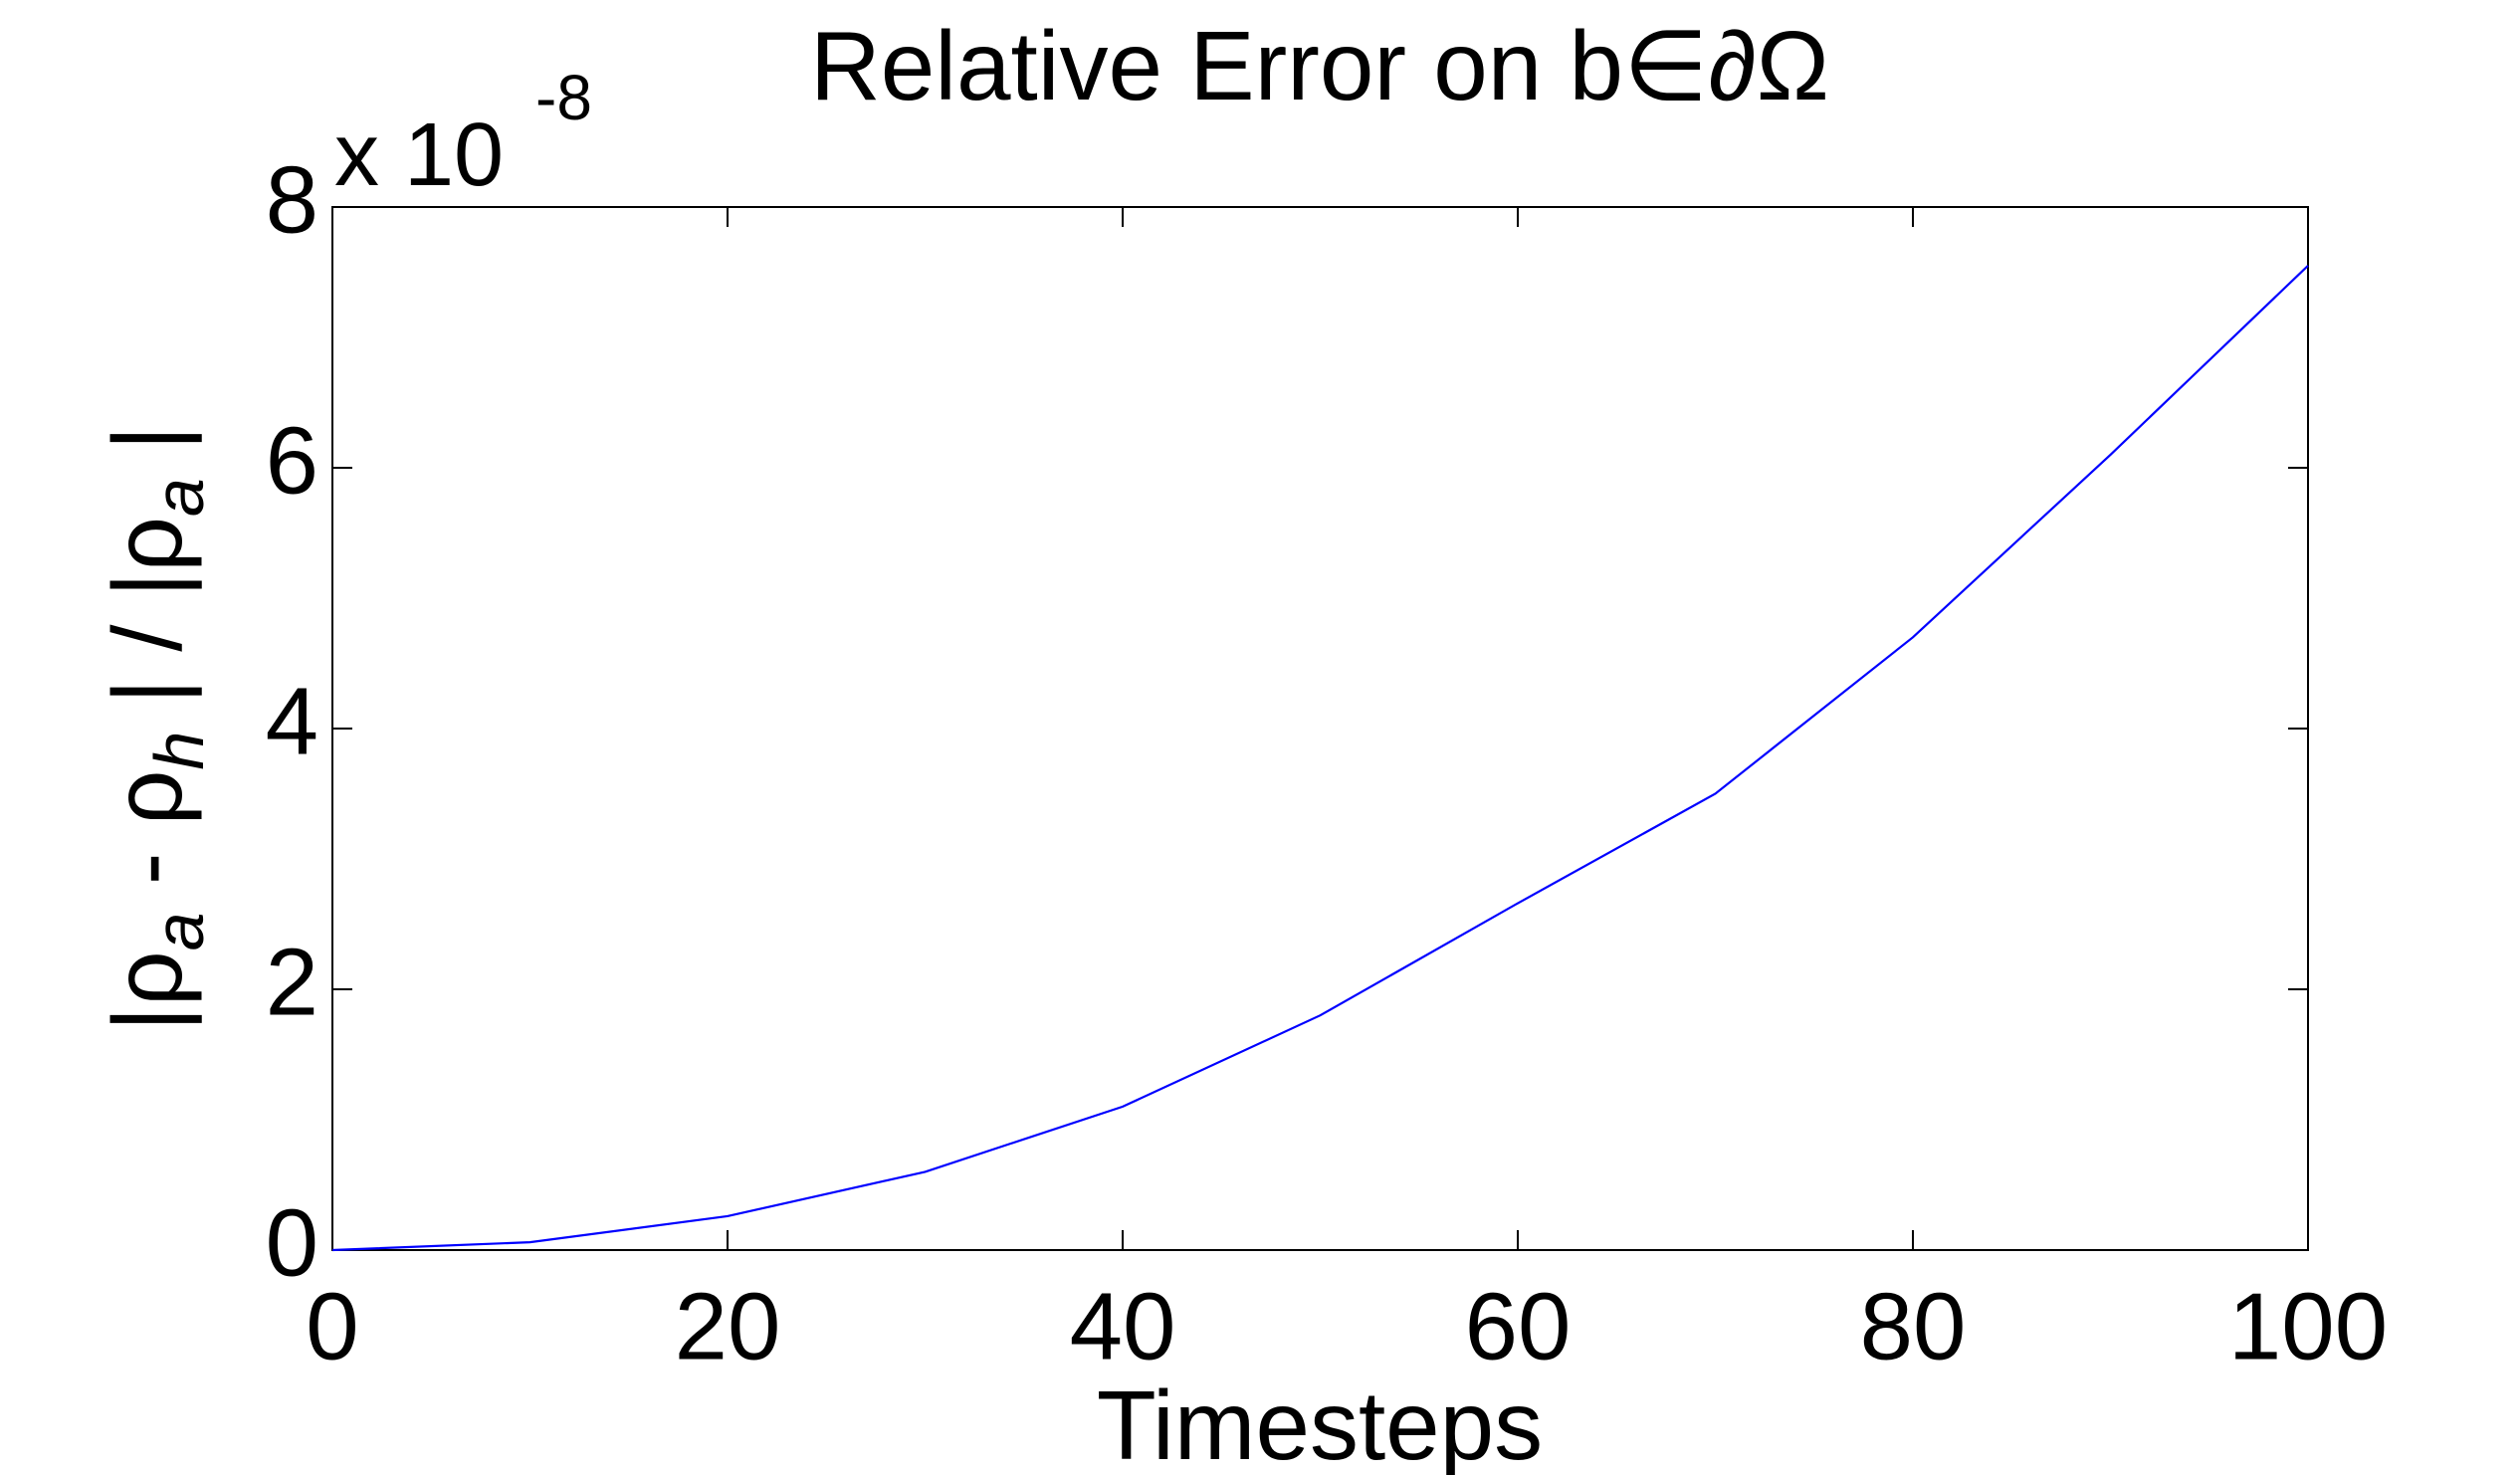  What do you see at coordinates (292, 460) in the screenshot?
I see `y-tick-label: 6` at bounding box center [292, 460].